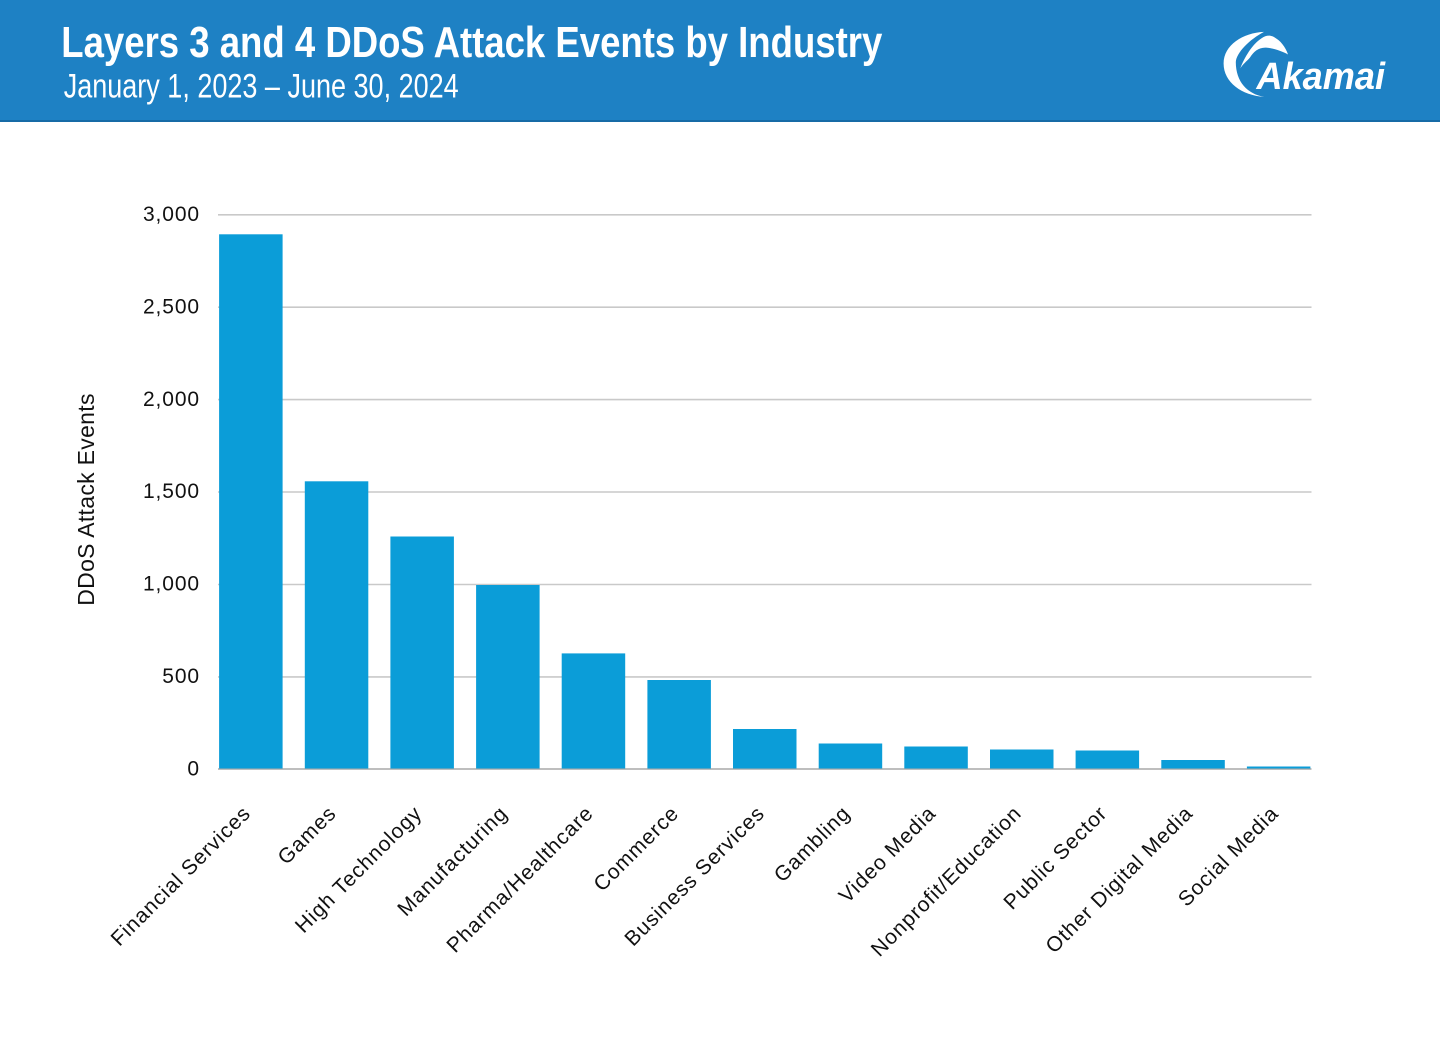 The image size is (1440, 1041). I want to click on svg-text: 3,000, so click(171, 214).